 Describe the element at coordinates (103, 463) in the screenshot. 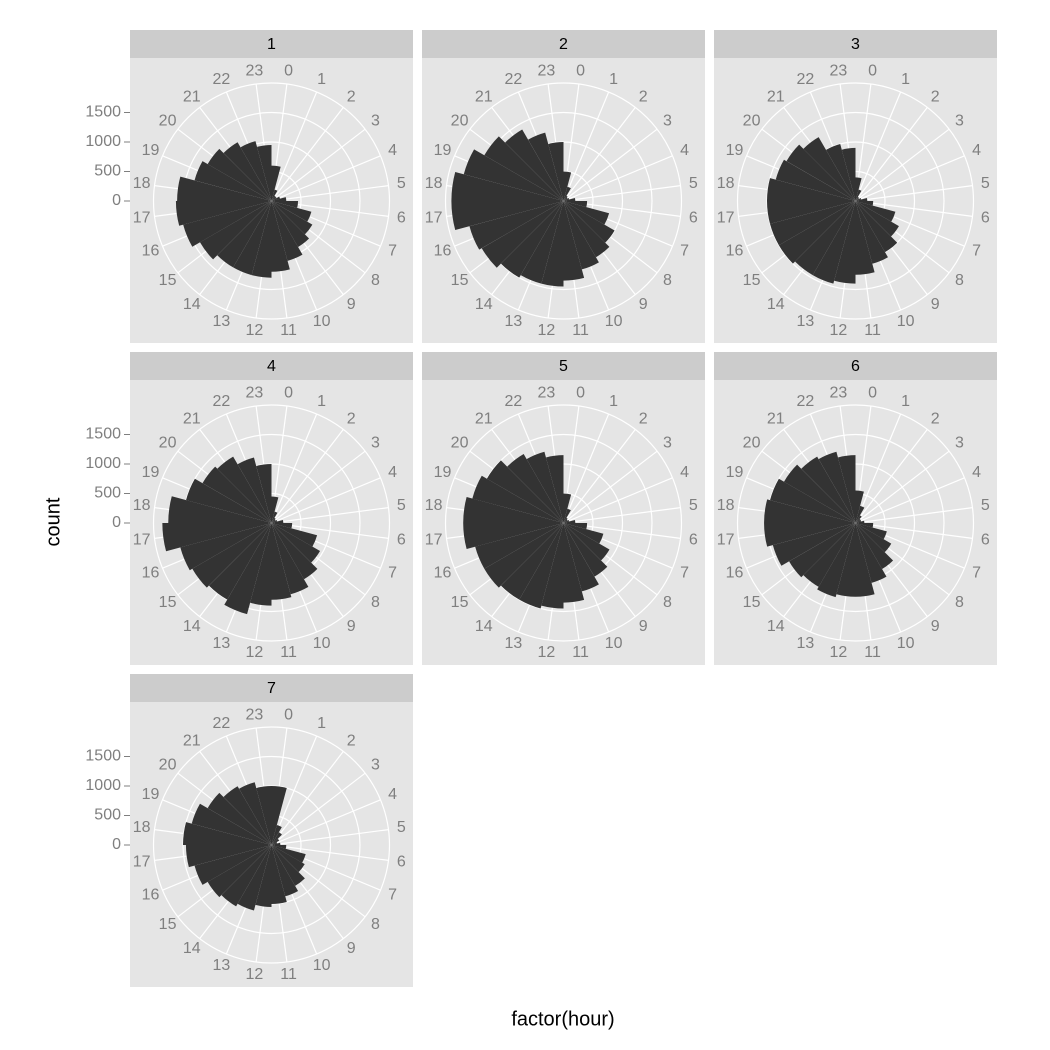

I see `y-tick-label: 1000` at that location.